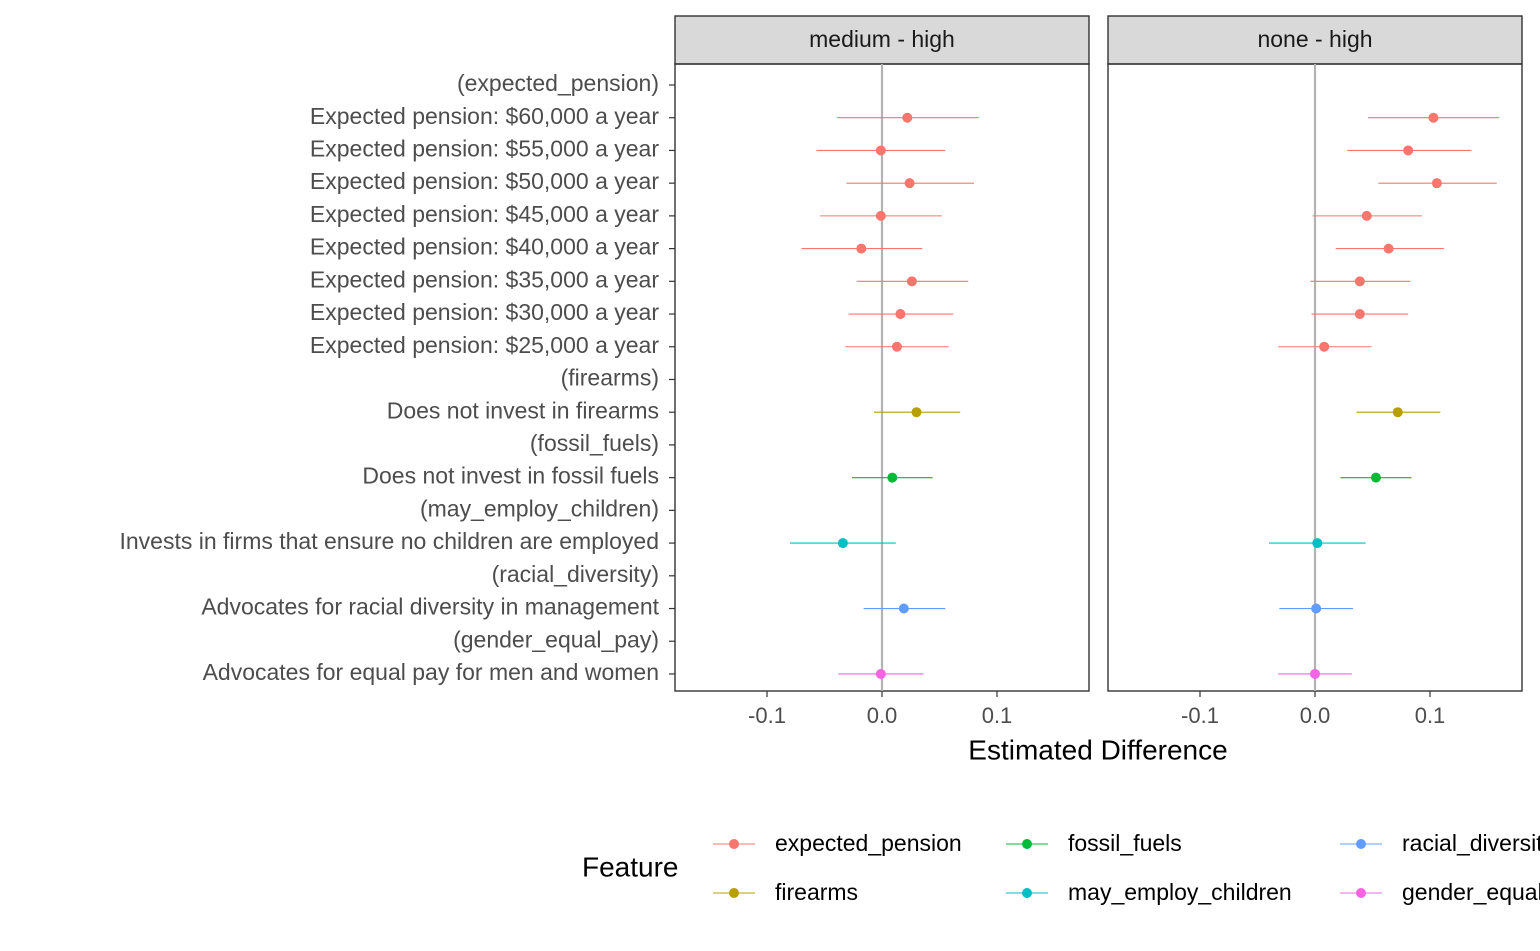  What do you see at coordinates (575, 574) in the screenshot?
I see `y-tick-label: (racial_diversity)` at bounding box center [575, 574].